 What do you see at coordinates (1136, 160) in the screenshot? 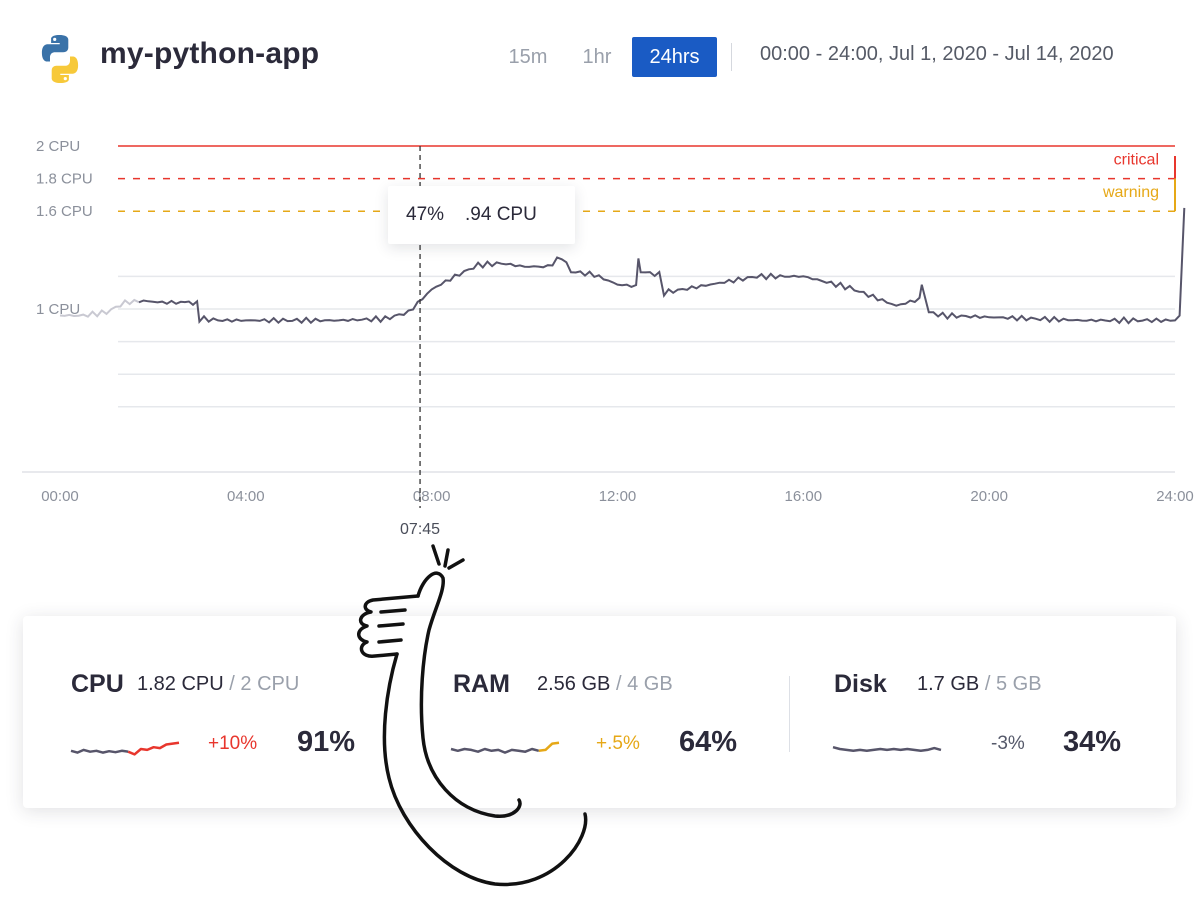
I see `threshold-label-critical: critical` at bounding box center [1136, 160].